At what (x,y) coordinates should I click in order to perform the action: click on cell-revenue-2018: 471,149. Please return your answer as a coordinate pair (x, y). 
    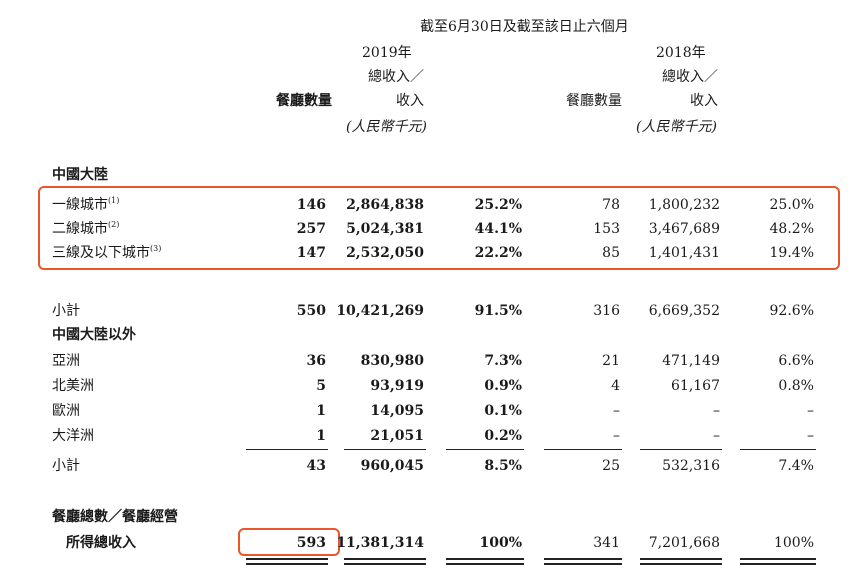
    Looking at the image, I should click on (691, 361).